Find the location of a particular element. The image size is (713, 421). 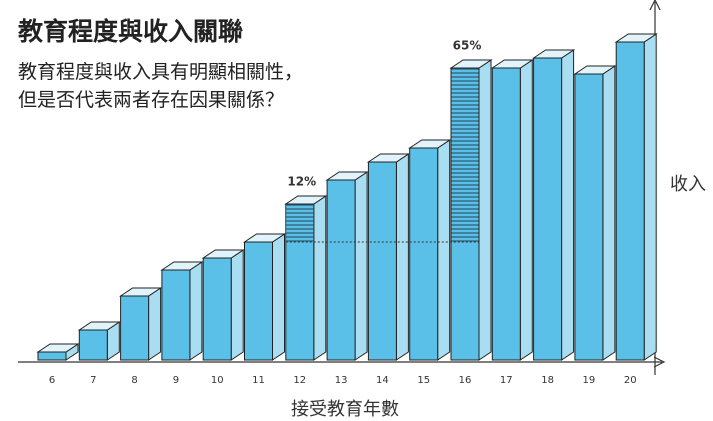

chart-title: 教育程度與收入關聯 is located at coordinates (131, 31).